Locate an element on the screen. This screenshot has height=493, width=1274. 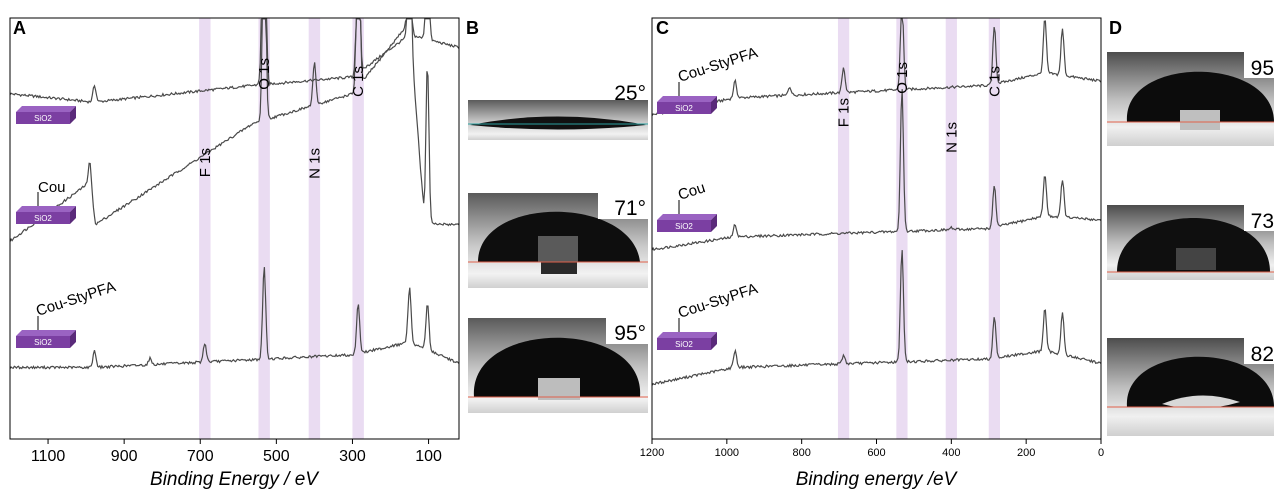
droplet-image-3: 95° is located at coordinates (558, 365).